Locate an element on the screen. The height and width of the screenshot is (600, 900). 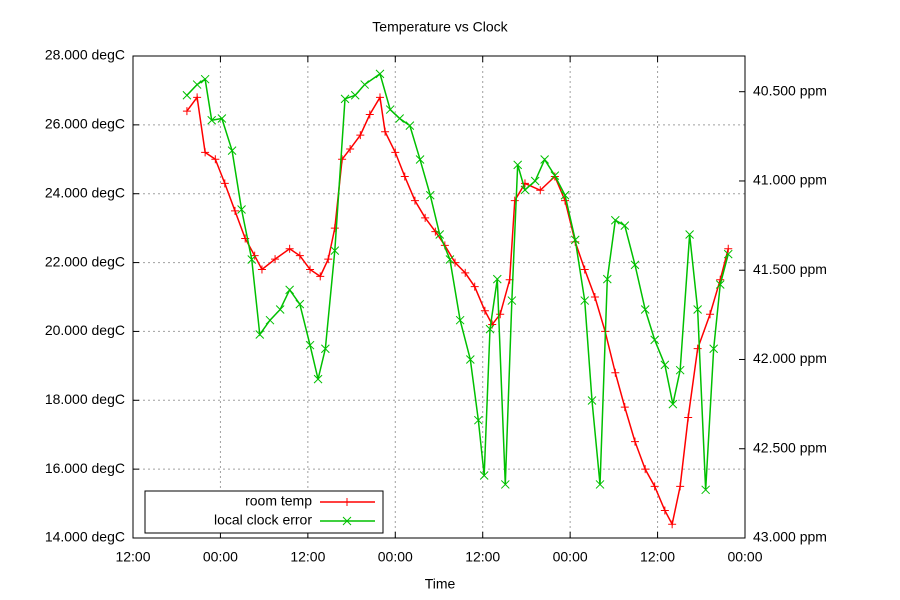
legend-label: room temp is located at coordinates (278, 501).